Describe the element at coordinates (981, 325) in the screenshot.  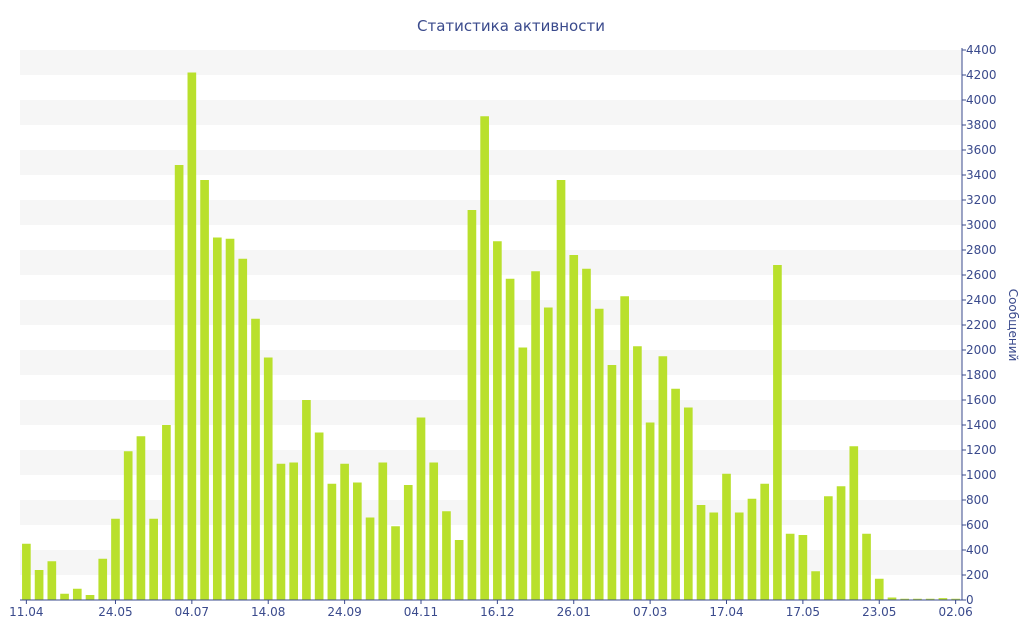
I see `y-tick-label: 2200` at that location.